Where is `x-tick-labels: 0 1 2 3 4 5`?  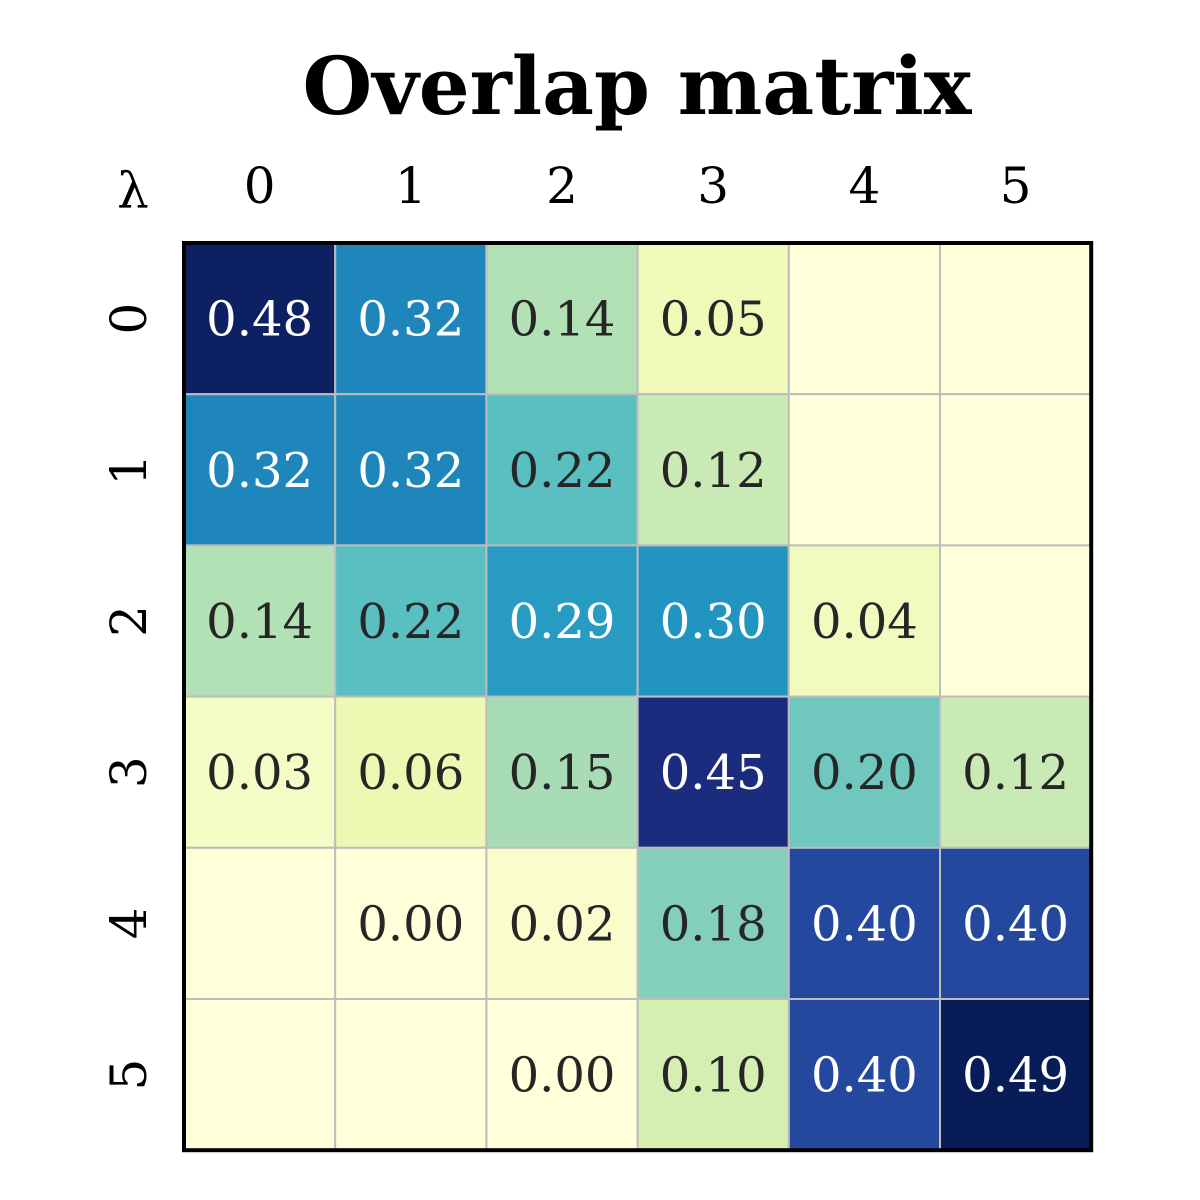 x-tick-labels: 0 1 2 3 4 5 is located at coordinates (638, 186).